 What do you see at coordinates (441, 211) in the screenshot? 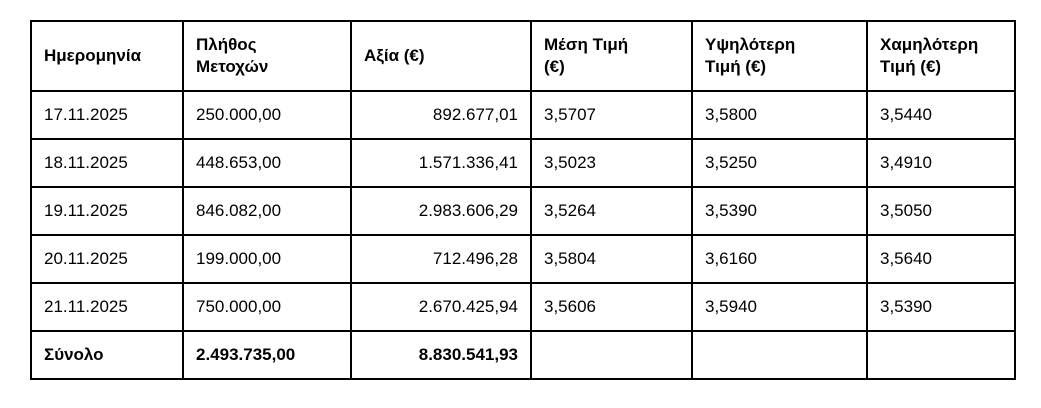
I see `cell-value: 2.983.606,29` at bounding box center [441, 211].